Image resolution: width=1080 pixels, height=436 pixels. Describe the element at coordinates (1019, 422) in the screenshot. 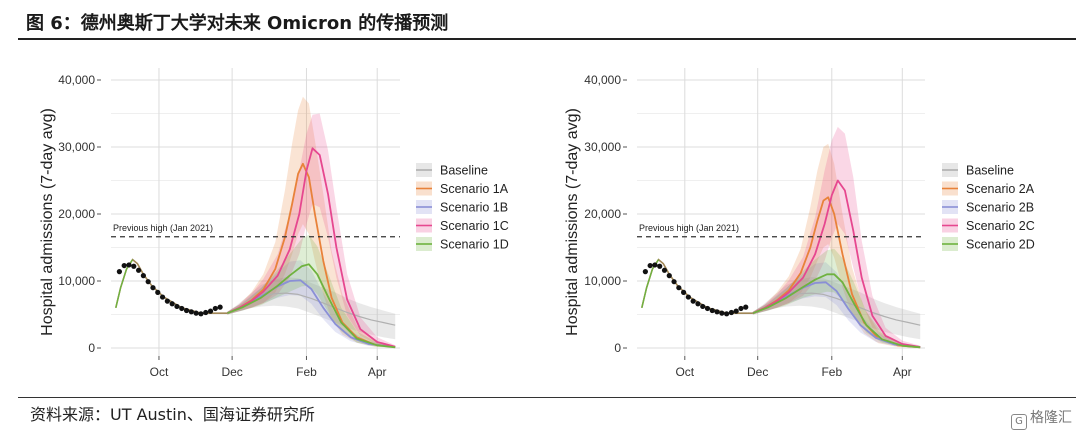

I see `watermark-logo-icon: G` at that location.